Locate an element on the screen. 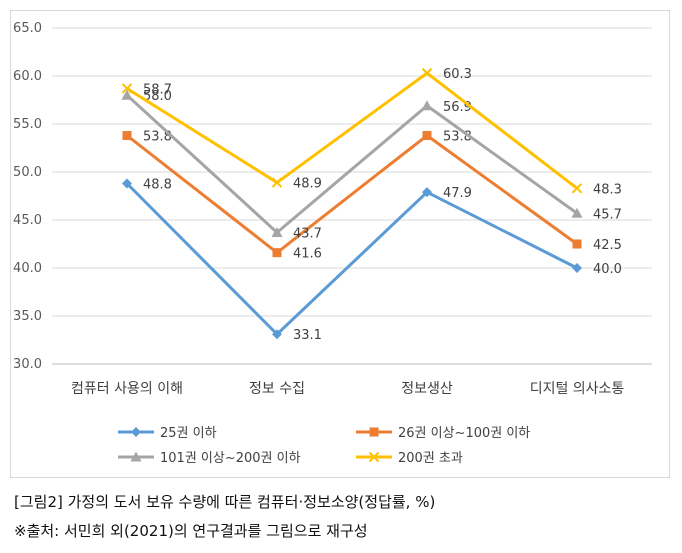 The image size is (682, 553). y-tick-label: 30.0 is located at coordinates (27, 364).